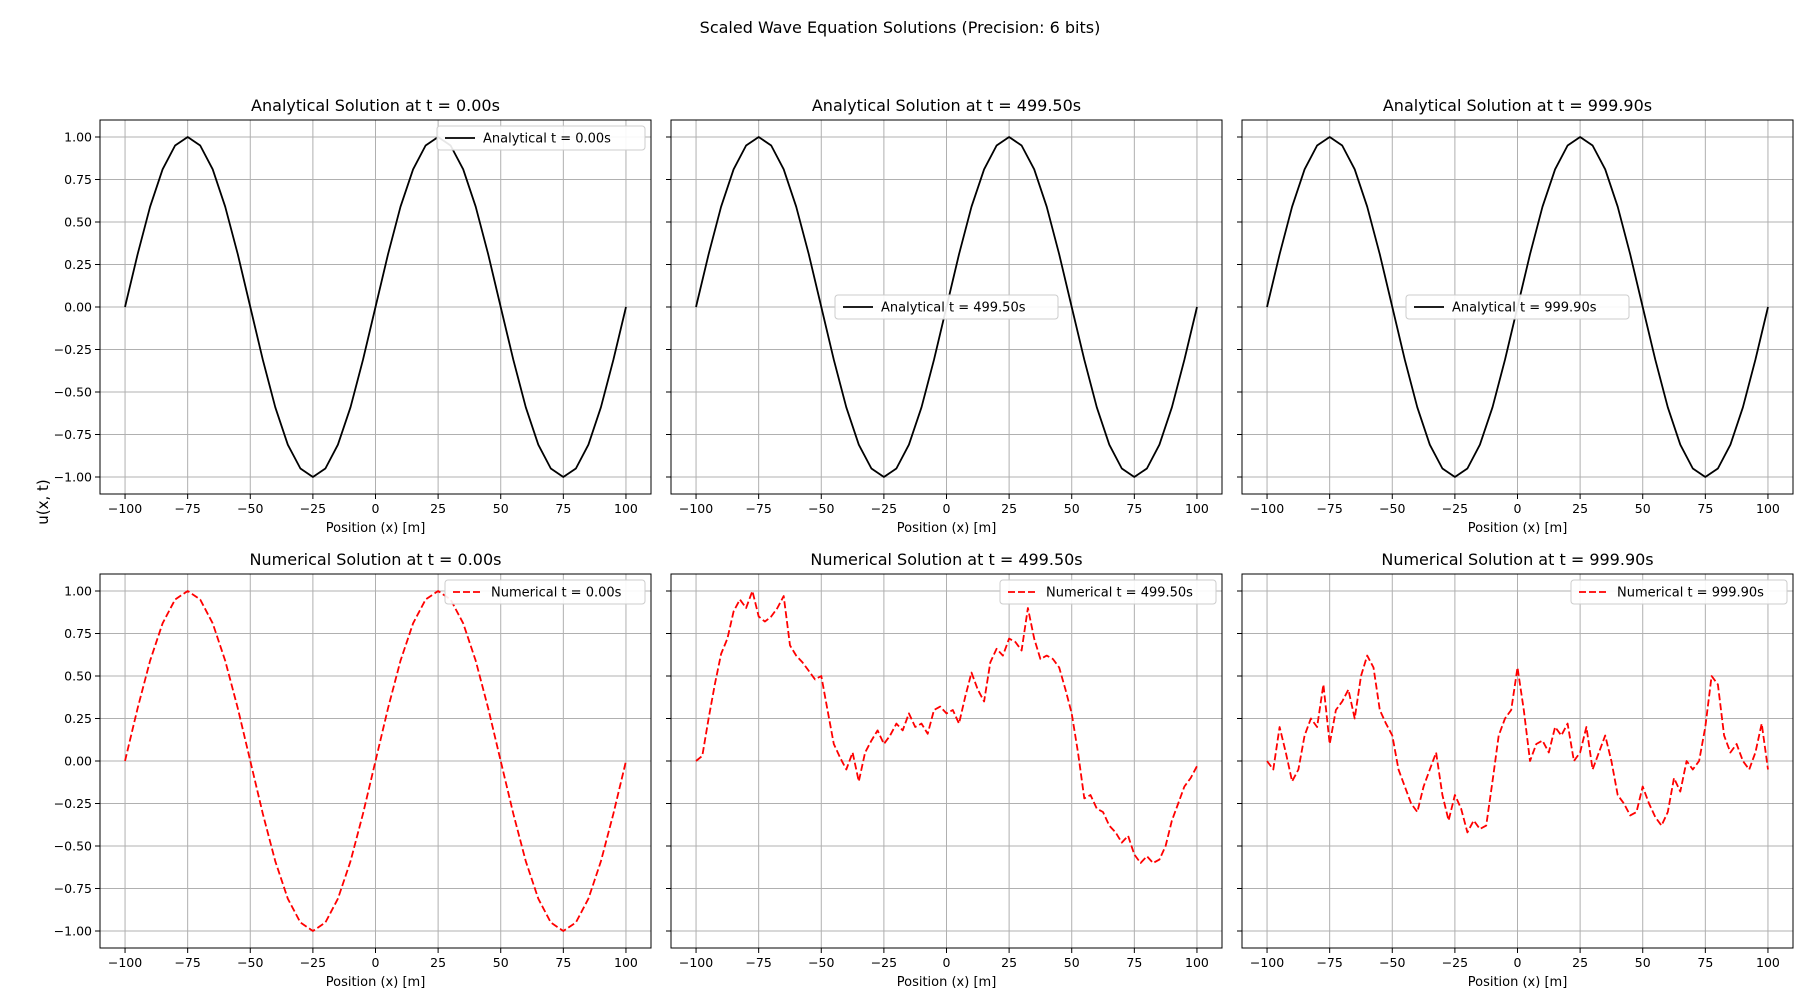 Image resolution: width=1800 pixels, height=1000 pixels. I want to click on legend-label: Analytical t = 0.00s, so click(547, 139).